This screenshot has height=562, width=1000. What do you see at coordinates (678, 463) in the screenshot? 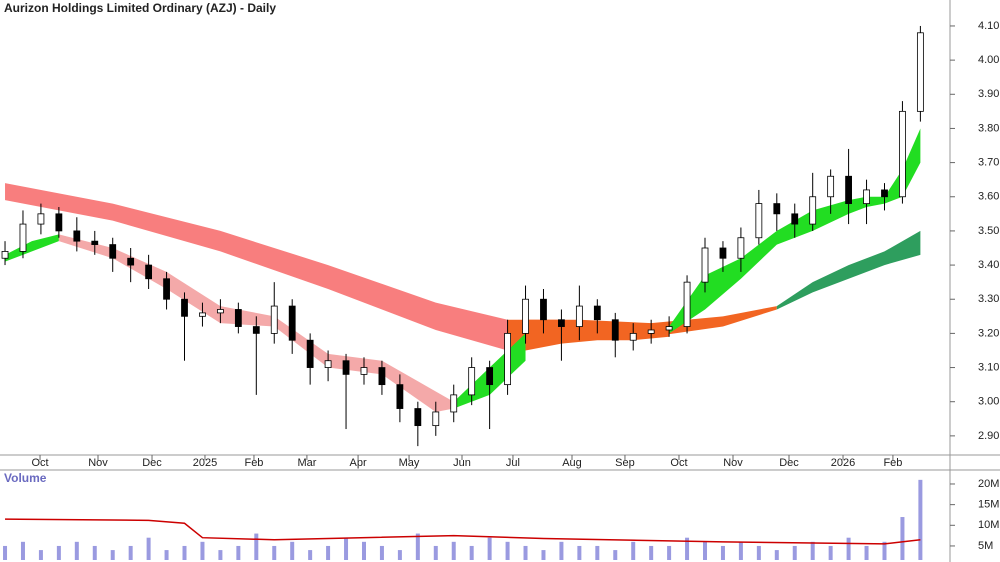
I see `x-tick-label: Oct` at bounding box center [678, 463].